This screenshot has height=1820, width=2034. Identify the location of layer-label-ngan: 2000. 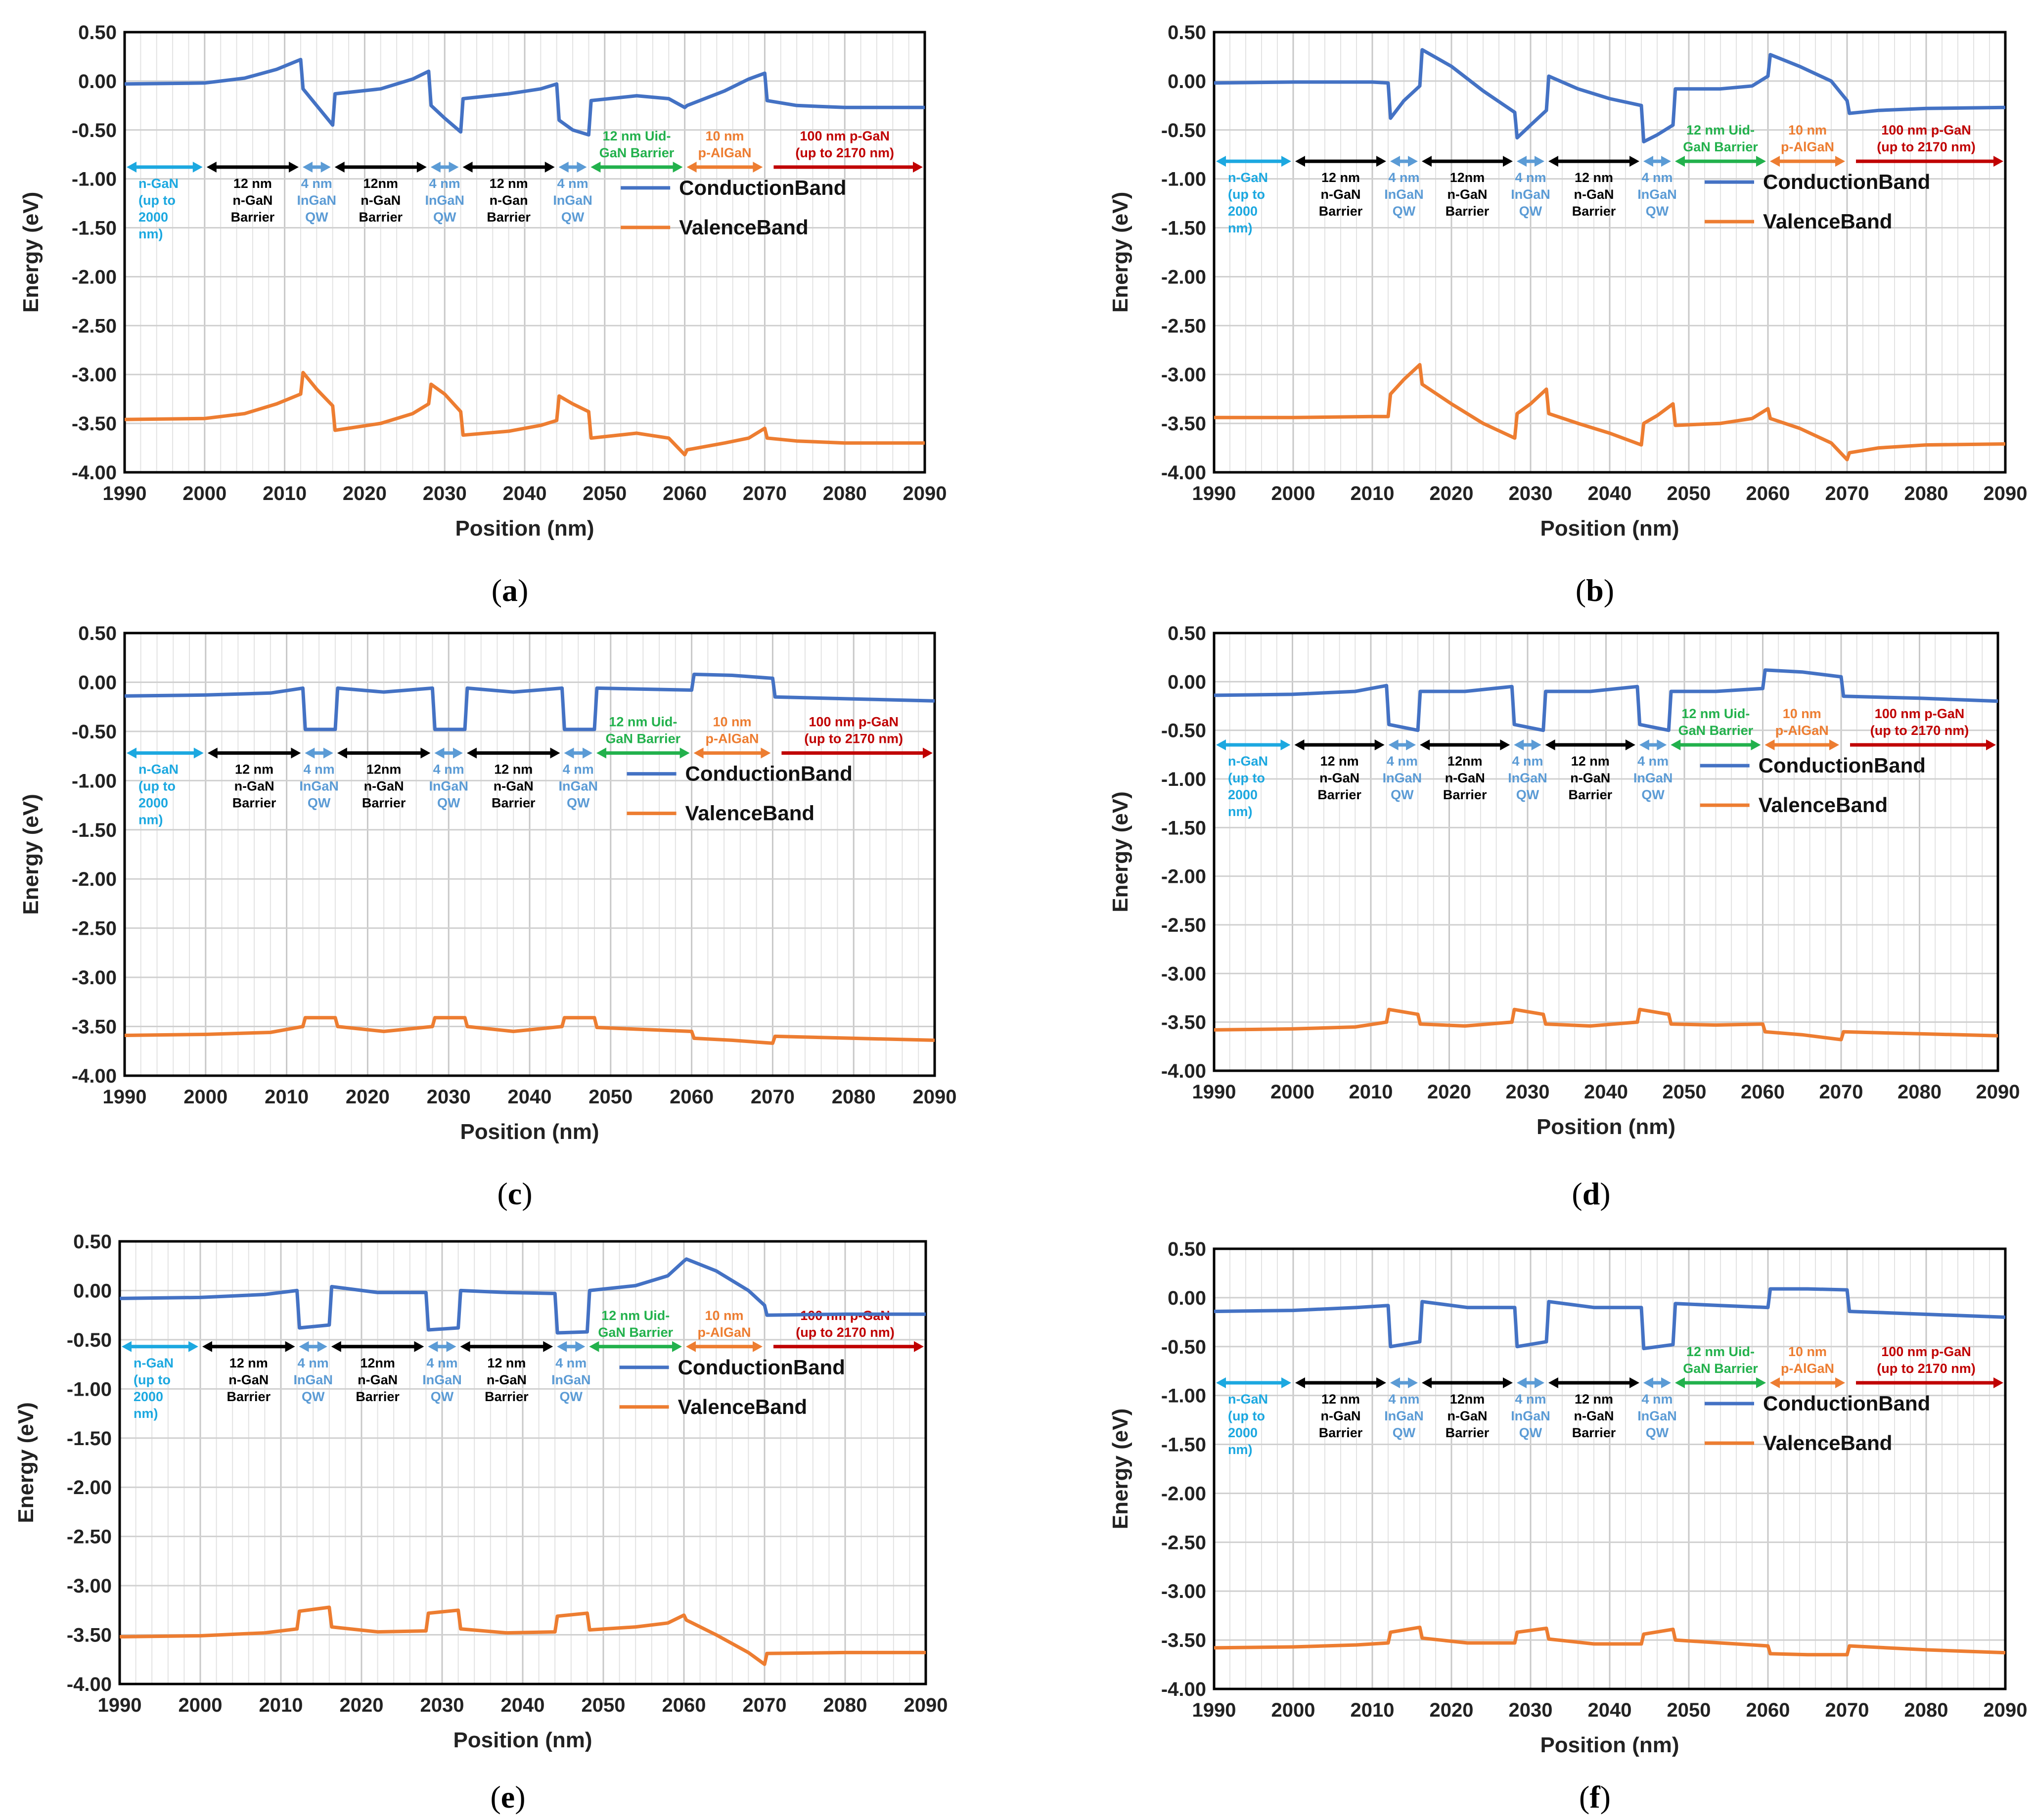
(1243, 1432).